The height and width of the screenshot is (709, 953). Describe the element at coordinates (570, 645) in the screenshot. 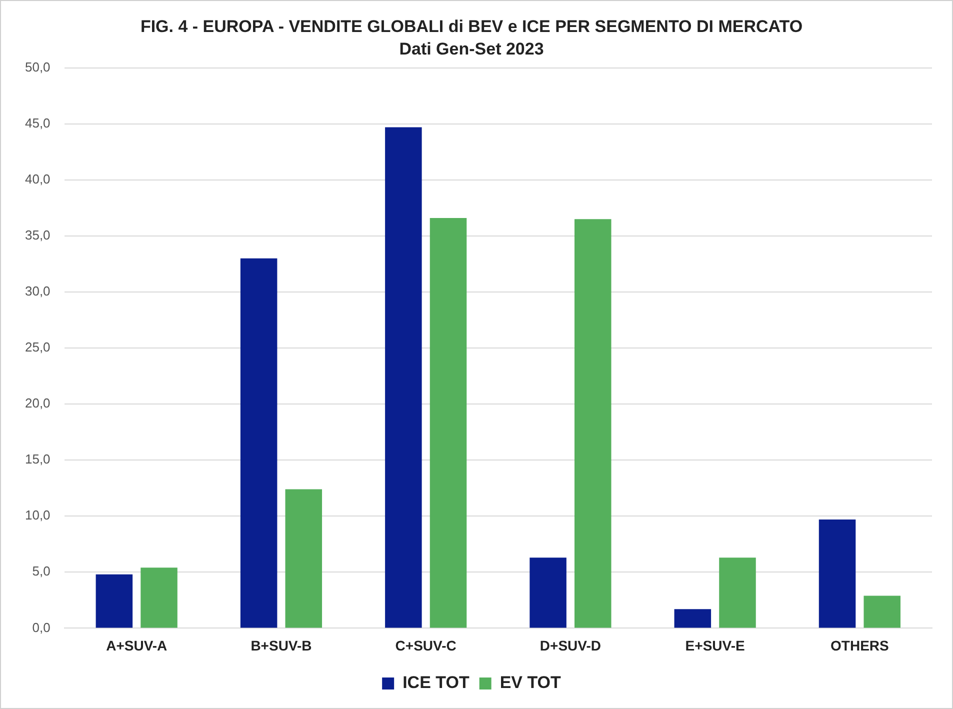

I see `x-tick-label: D+SUV-D` at that location.